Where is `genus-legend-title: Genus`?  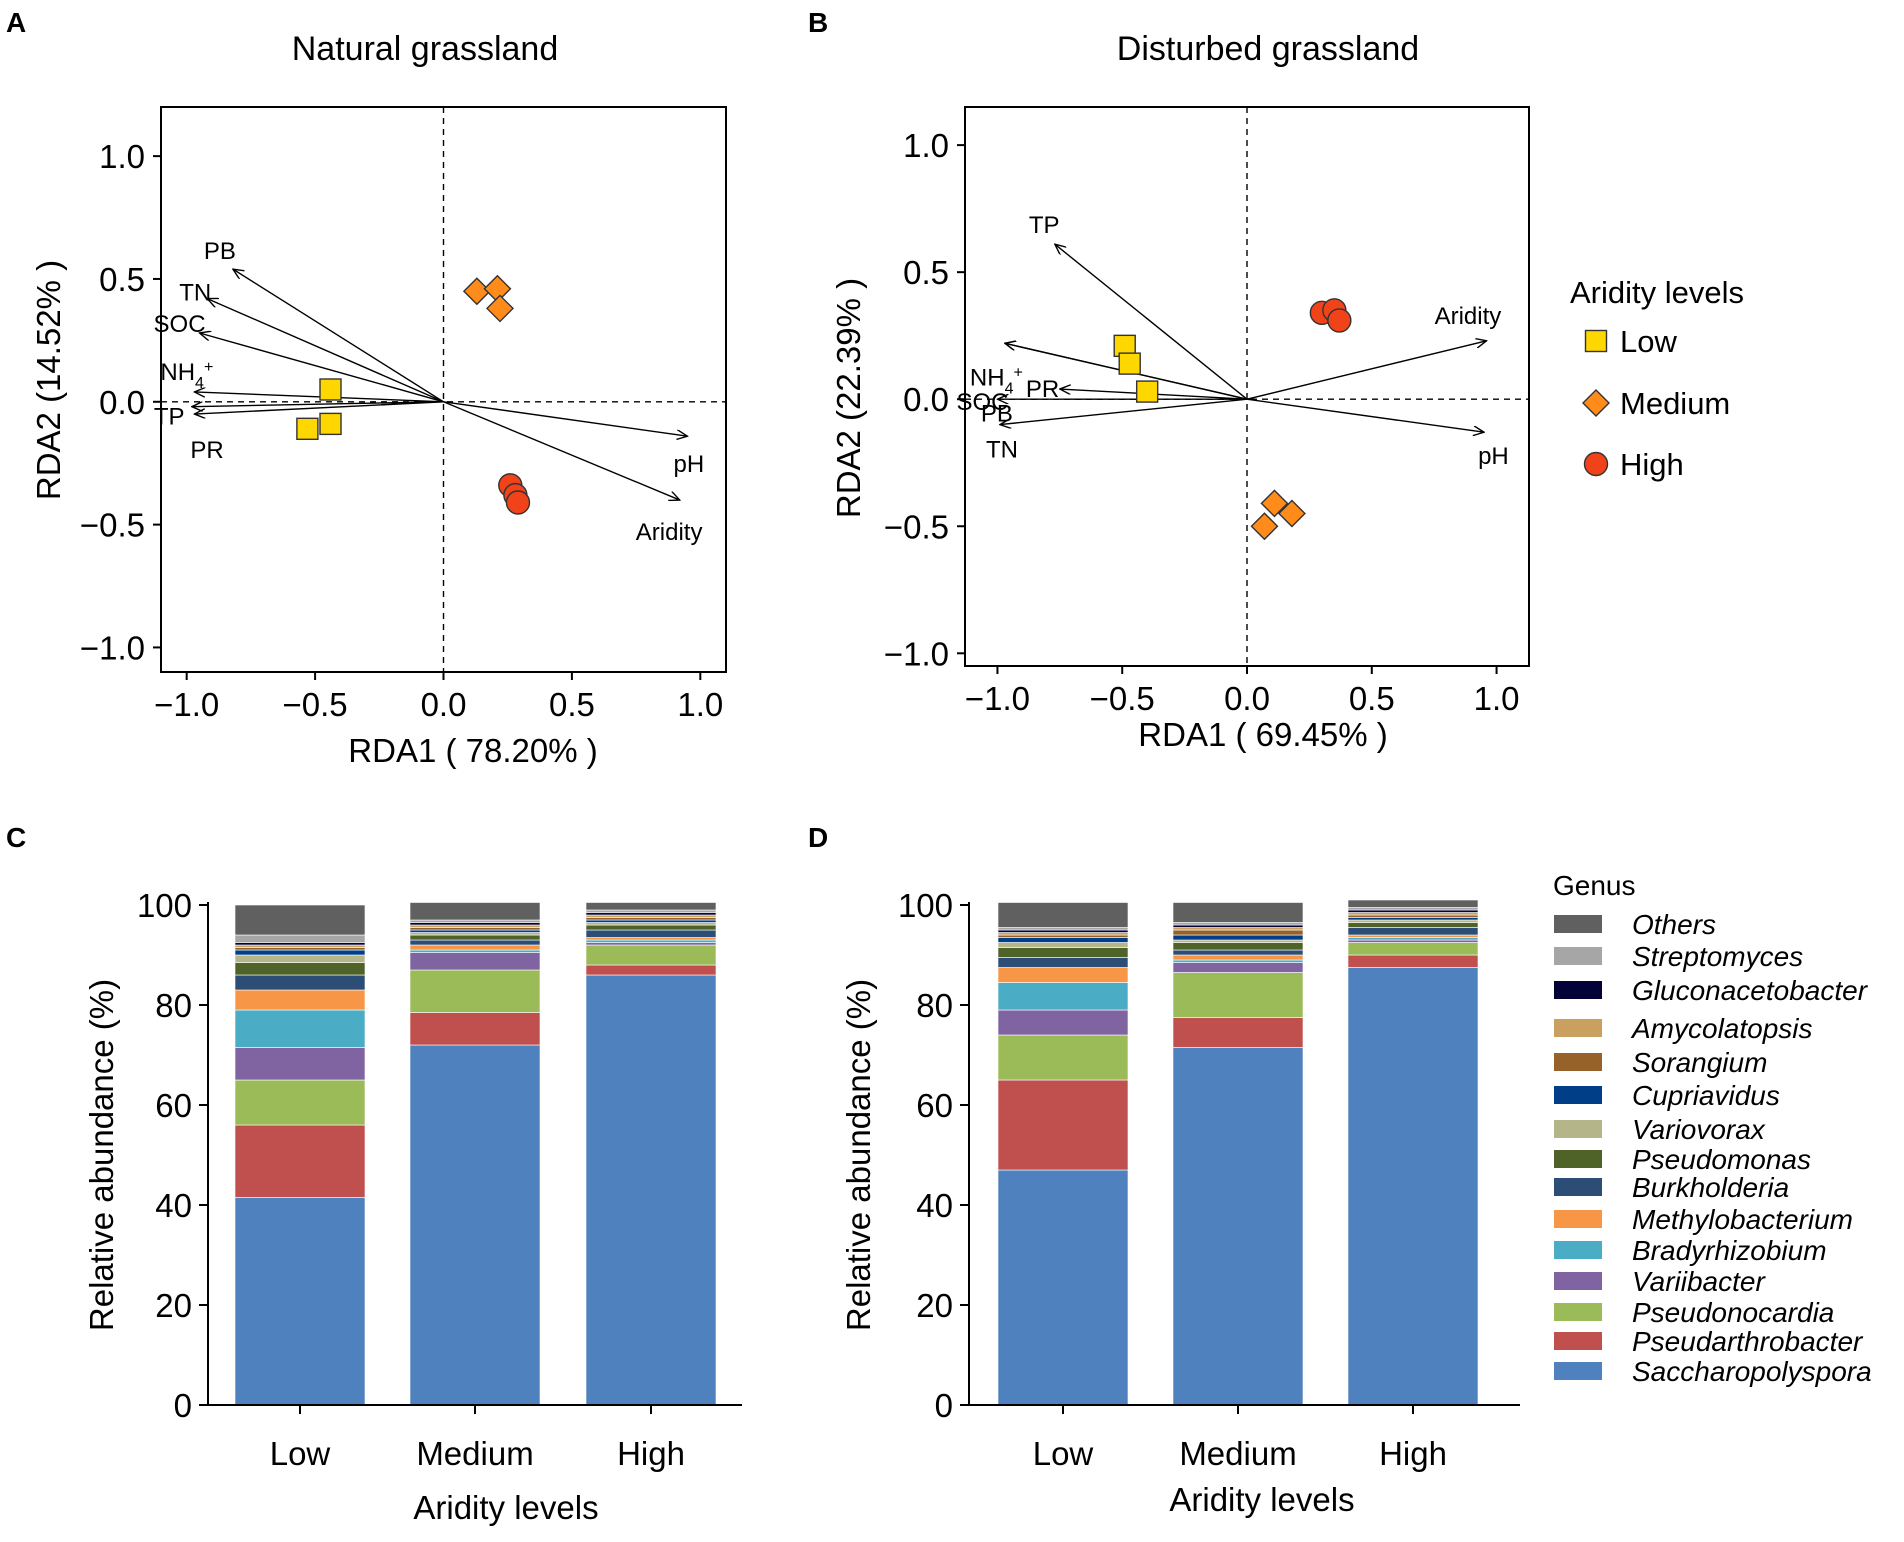
genus-legend-title: Genus is located at coordinates (1594, 885).